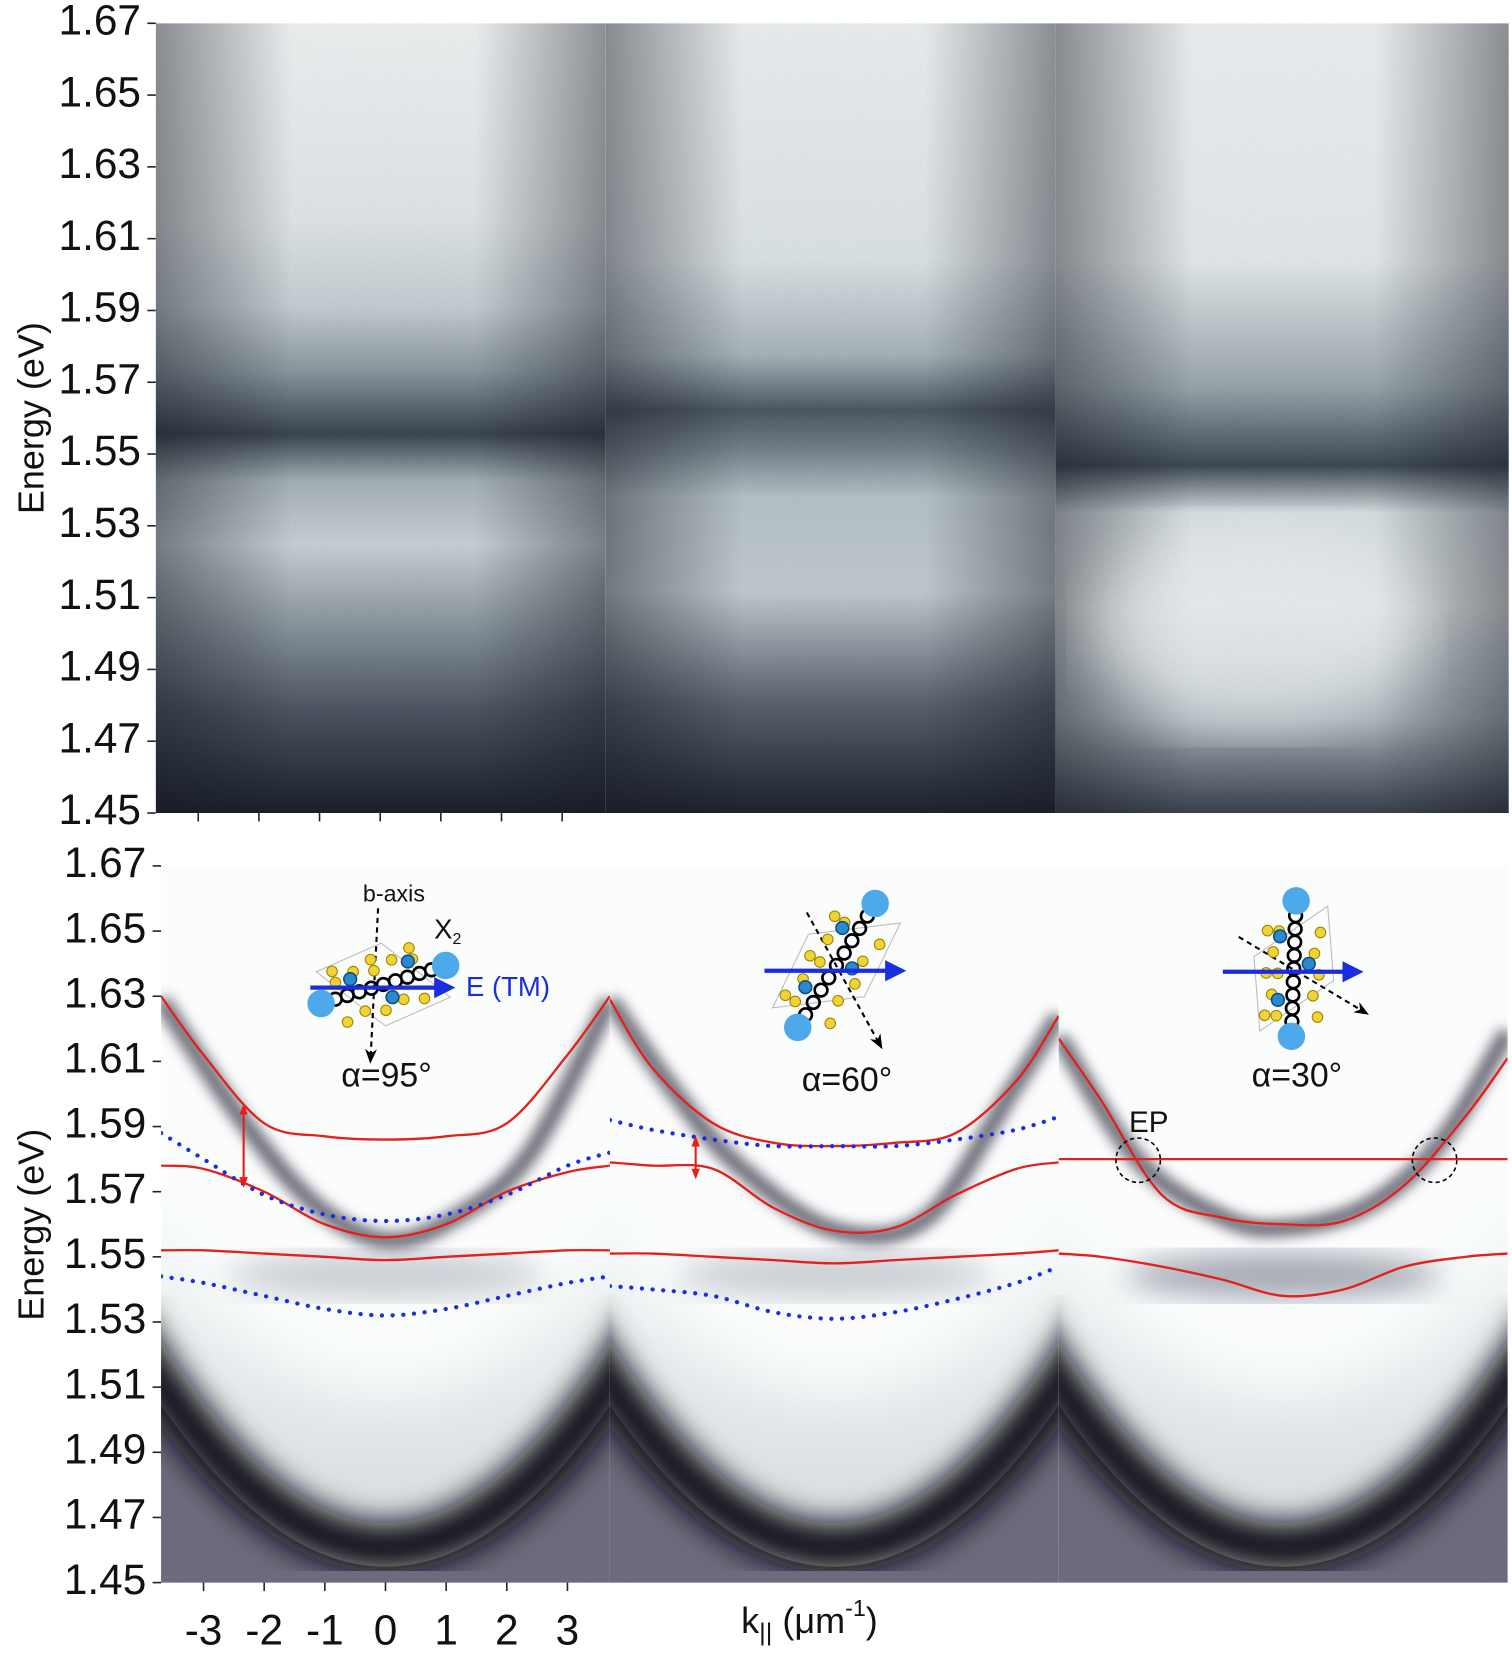 The width and height of the screenshot is (1512, 1662). What do you see at coordinates (204, 1630) in the screenshot?
I see `x-tick-label: -3` at bounding box center [204, 1630].